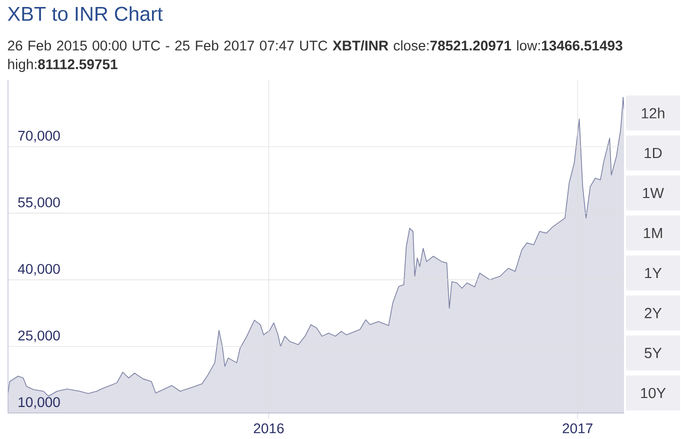 Image resolution: width=681 pixels, height=439 pixels. What do you see at coordinates (653, 233) in the screenshot?
I see `text: 1M` at bounding box center [653, 233].